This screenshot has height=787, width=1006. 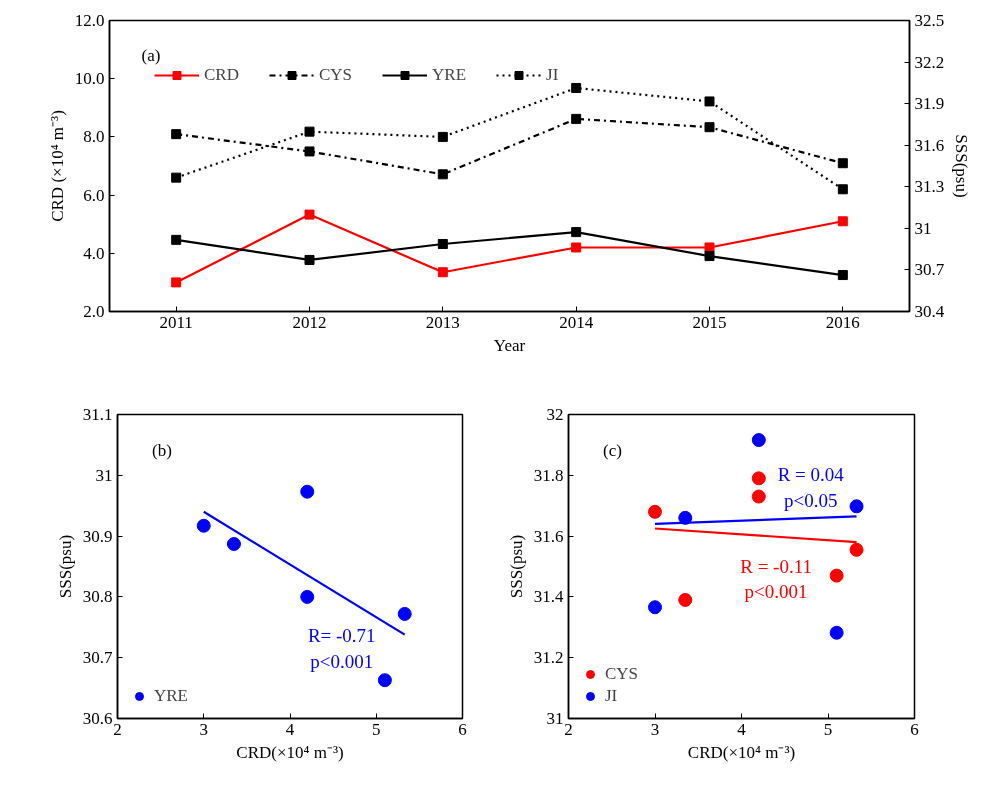 What do you see at coordinates (176, 322) in the screenshot?
I see `x-tick-label: 2011` at bounding box center [176, 322].